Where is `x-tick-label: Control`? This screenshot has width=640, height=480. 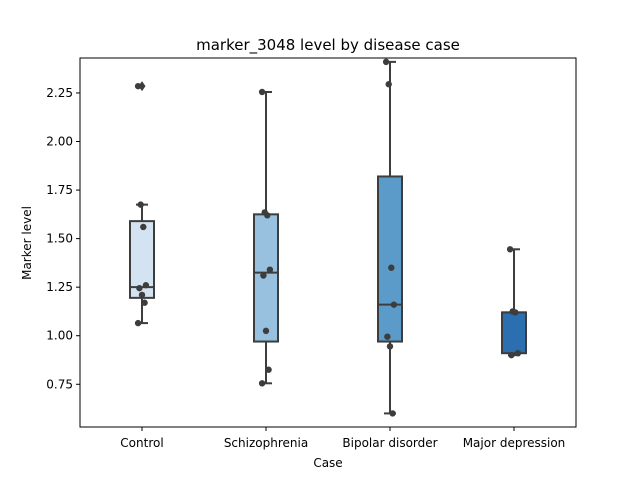
x-tick-label: Control is located at coordinates (141, 443).